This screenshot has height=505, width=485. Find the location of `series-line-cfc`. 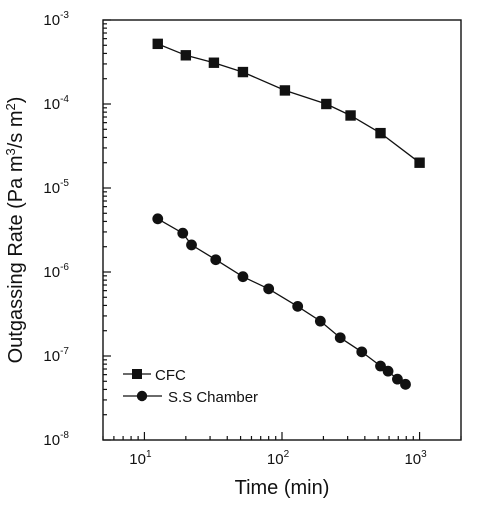

series-line-cfc is located at coordinates (288, 103).